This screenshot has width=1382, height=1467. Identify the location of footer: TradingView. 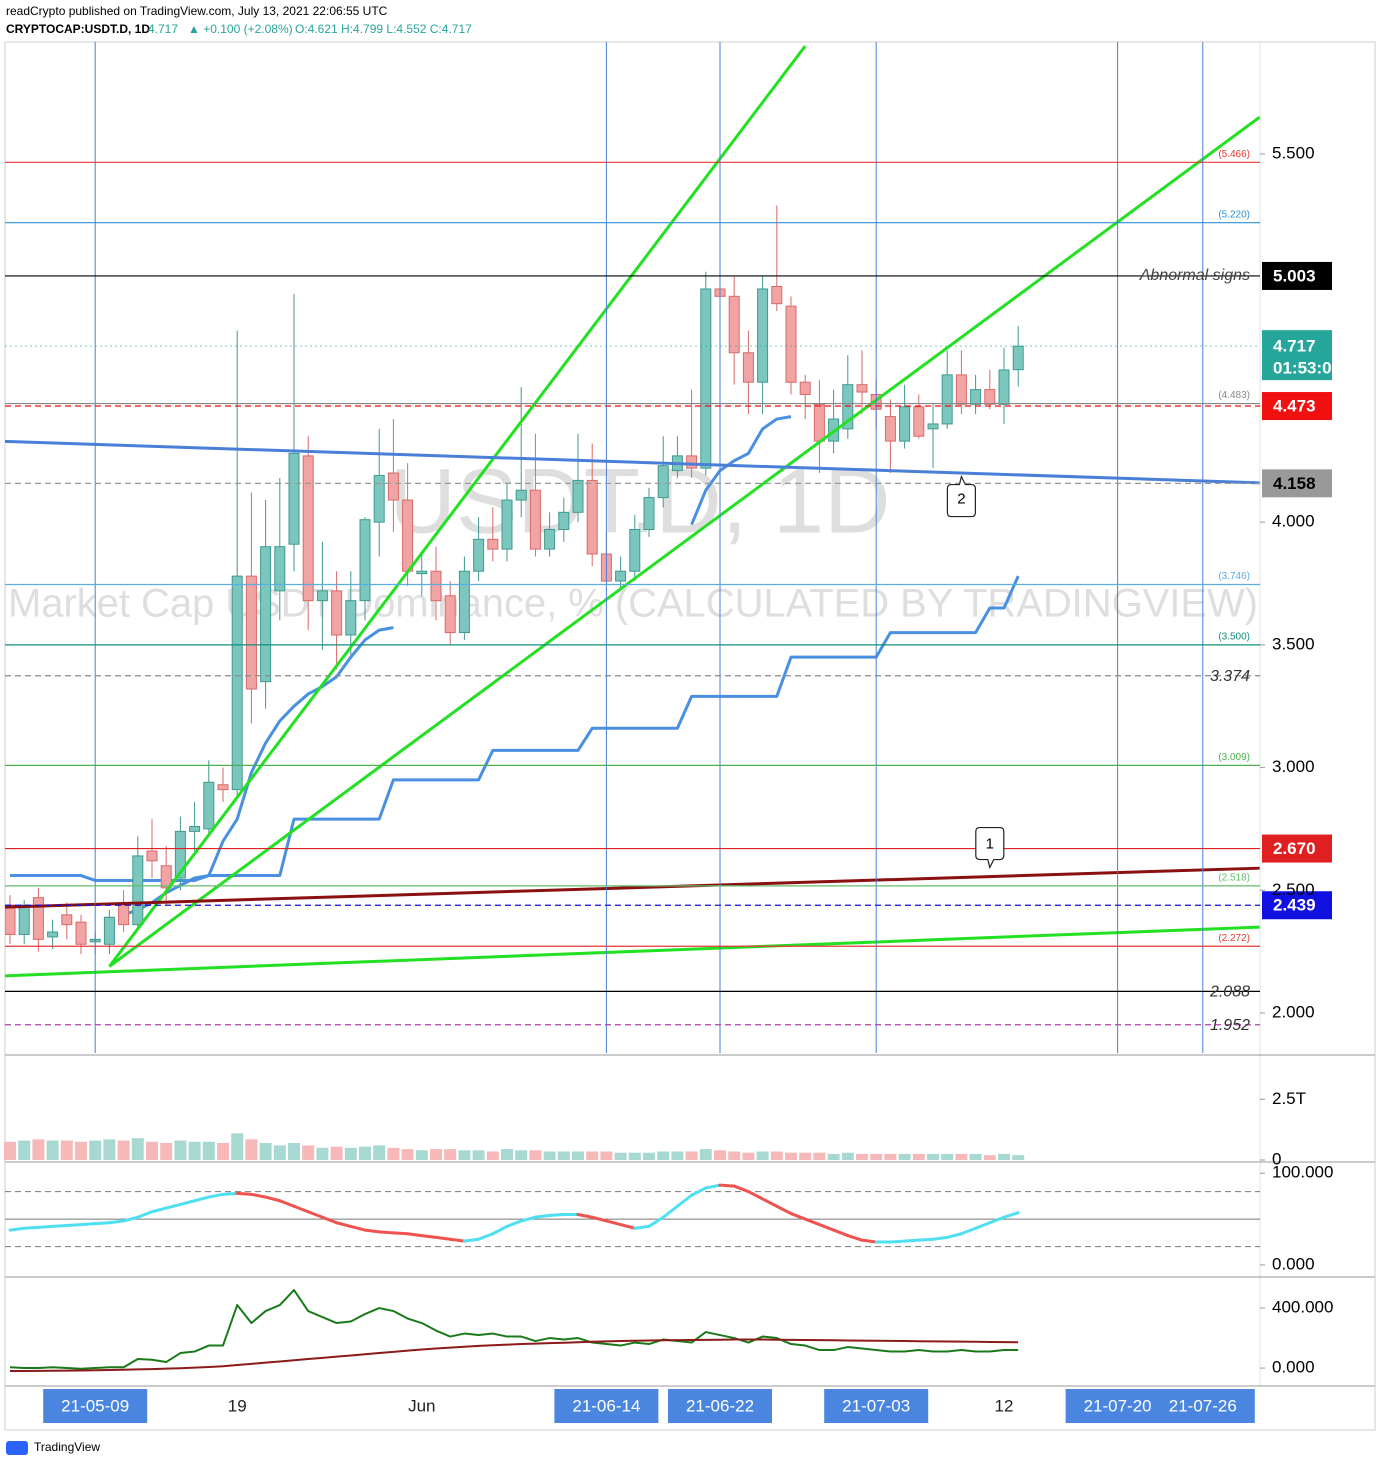
(53, 1447).